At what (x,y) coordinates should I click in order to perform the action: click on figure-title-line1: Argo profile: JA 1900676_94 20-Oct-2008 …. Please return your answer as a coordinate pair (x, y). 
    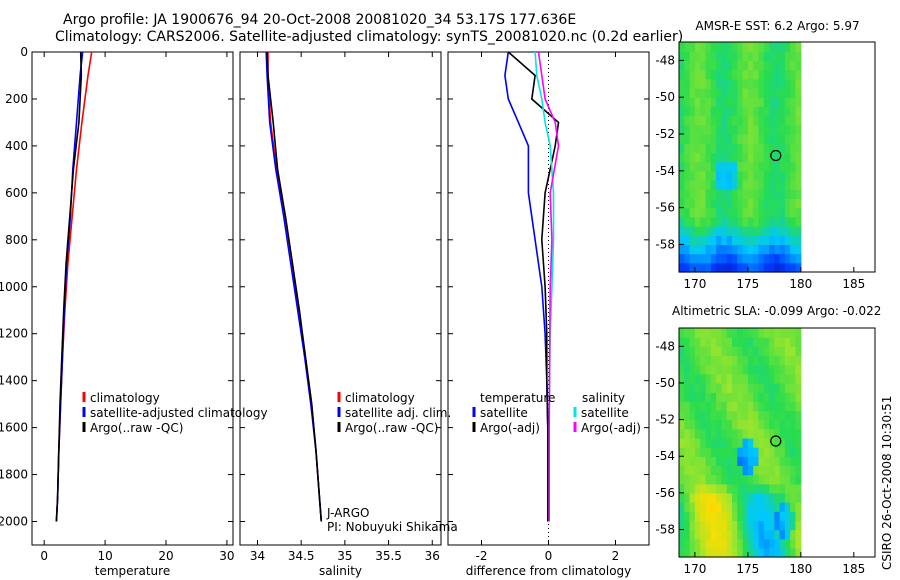
    Looking at the image, I should click on (320, 20).